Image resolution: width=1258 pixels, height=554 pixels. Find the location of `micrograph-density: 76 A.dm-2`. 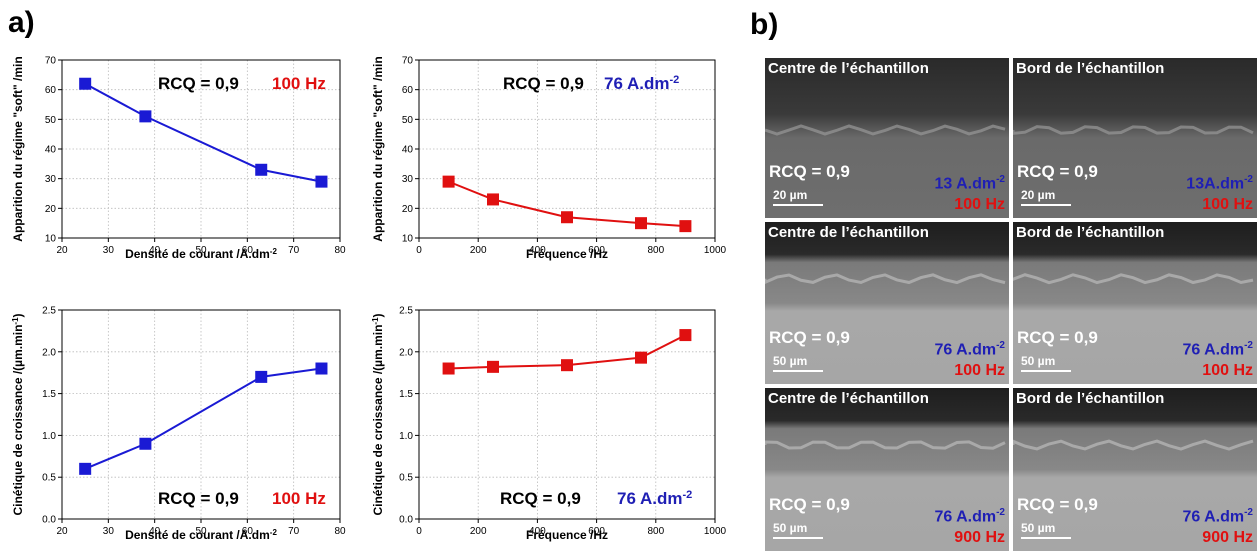

micrograph-density: 76 A.dm-2 is located at coordinates (1217, 516).